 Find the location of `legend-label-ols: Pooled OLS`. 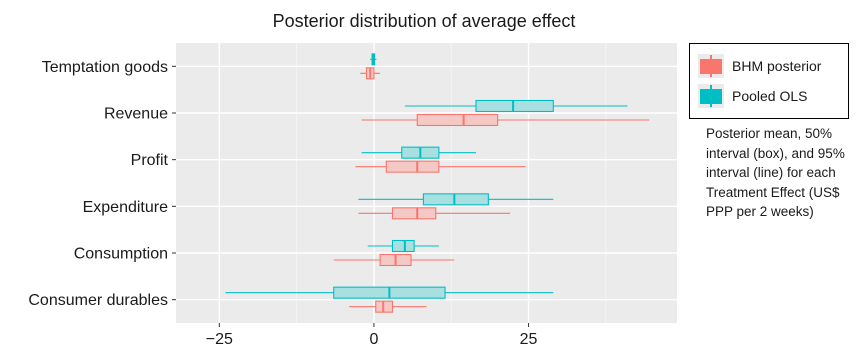

legend-label-ols: Pooled OLS is located at coordinates (770, 96).